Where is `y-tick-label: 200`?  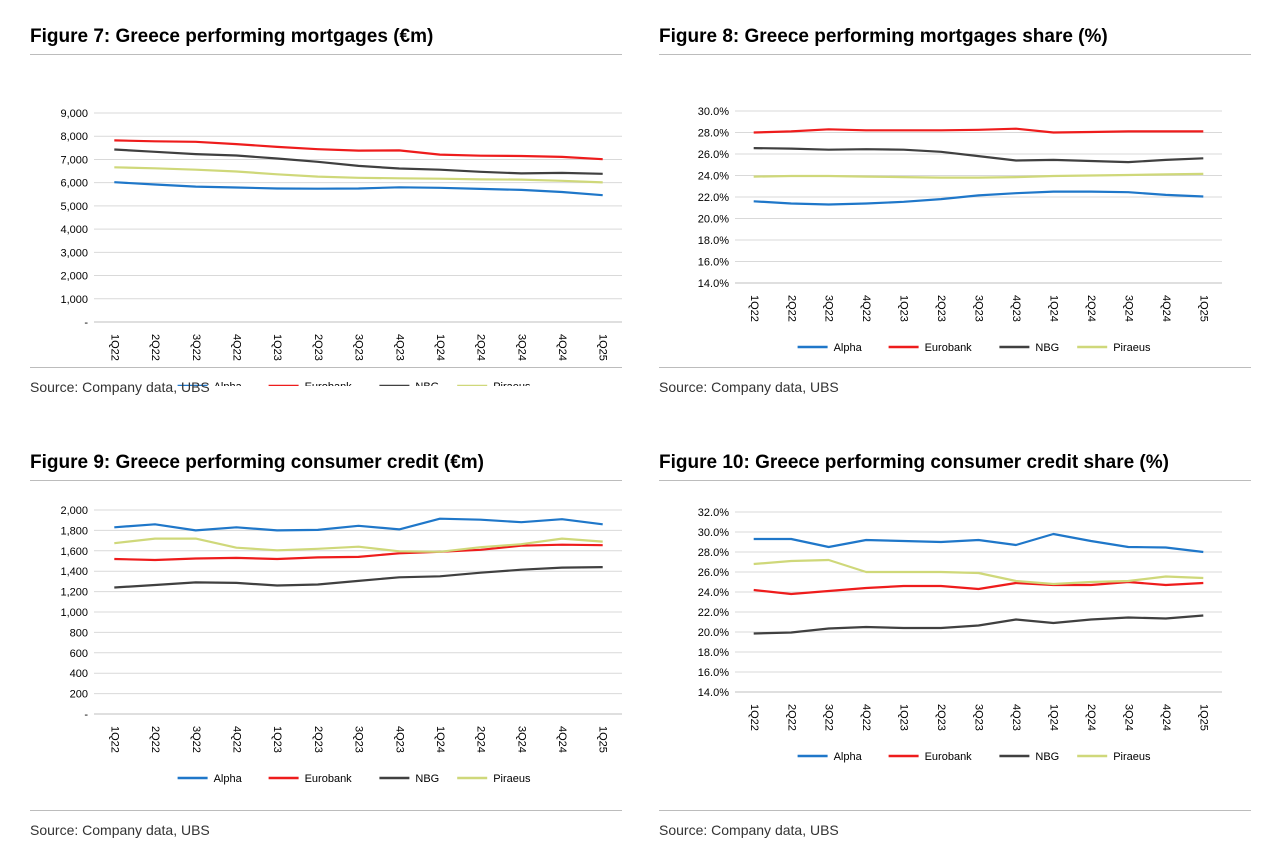
y-tick-label: 200 is located at coordinates (79, 695).